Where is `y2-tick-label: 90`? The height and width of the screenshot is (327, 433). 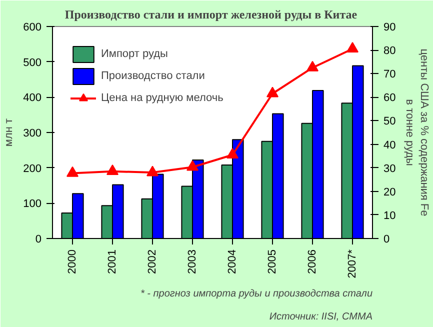
y2-tick-label: 90 is located at coordinates (390, 28).